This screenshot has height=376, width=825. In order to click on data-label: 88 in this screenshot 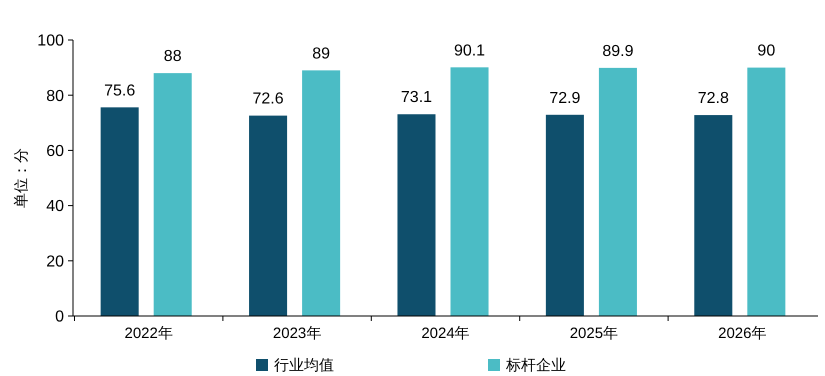, I will do `click(173, 57)`.